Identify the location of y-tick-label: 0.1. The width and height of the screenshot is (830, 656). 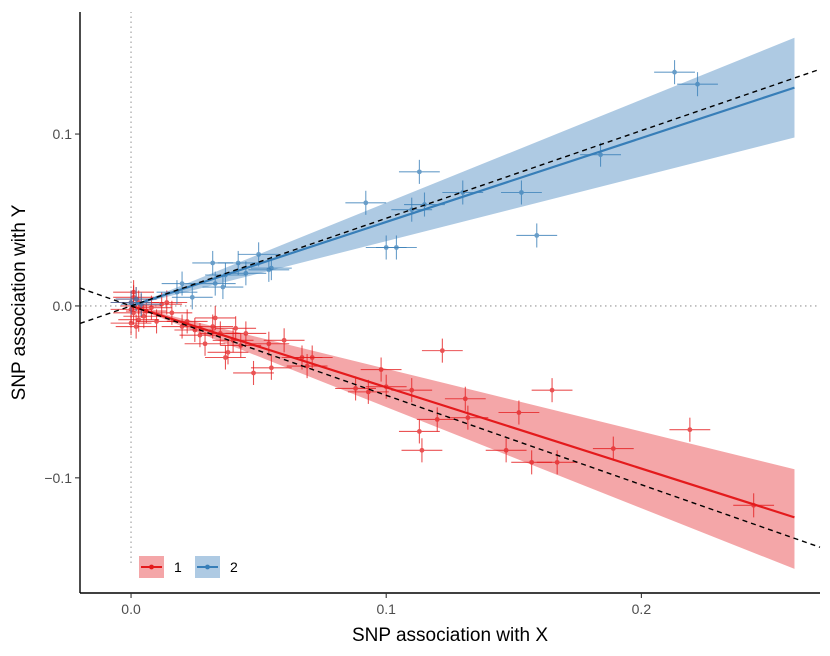
(63, 134).